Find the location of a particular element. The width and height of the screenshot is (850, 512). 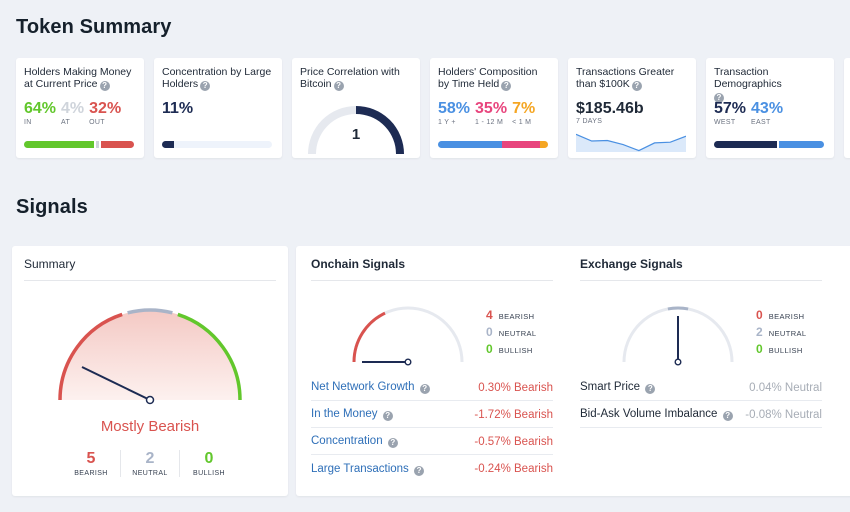

summary-neutral-count: 2 is located at coordinates (150, 458).